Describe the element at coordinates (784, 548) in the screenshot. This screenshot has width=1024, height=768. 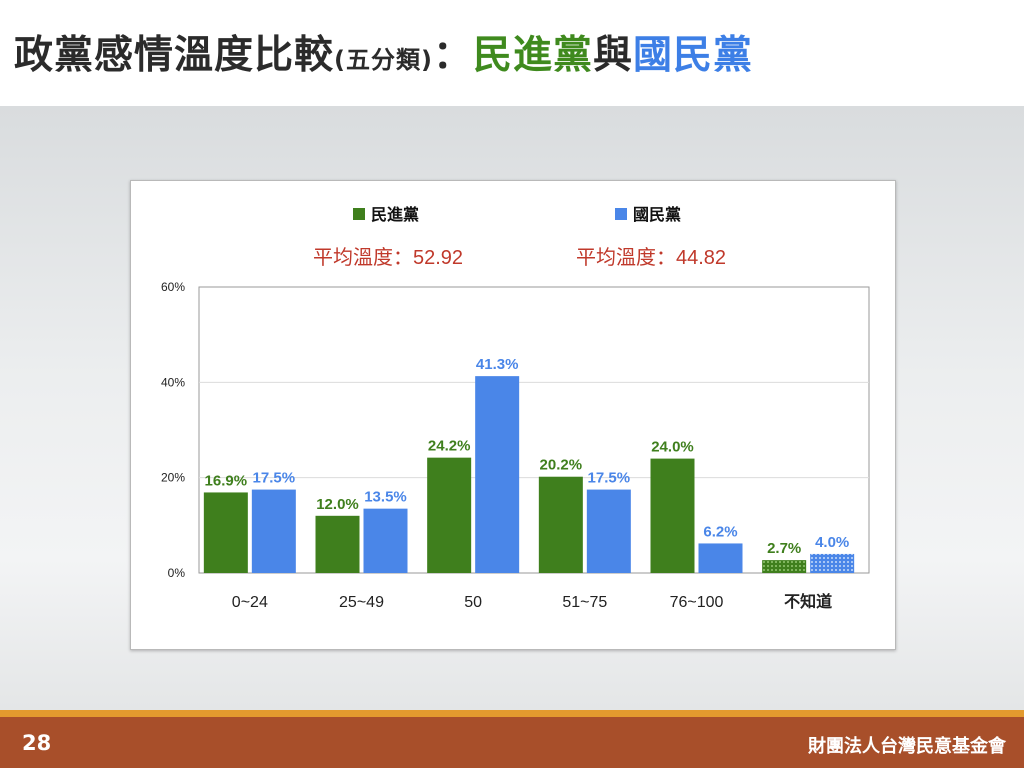
I see `data-label: 2.7%` at that location.